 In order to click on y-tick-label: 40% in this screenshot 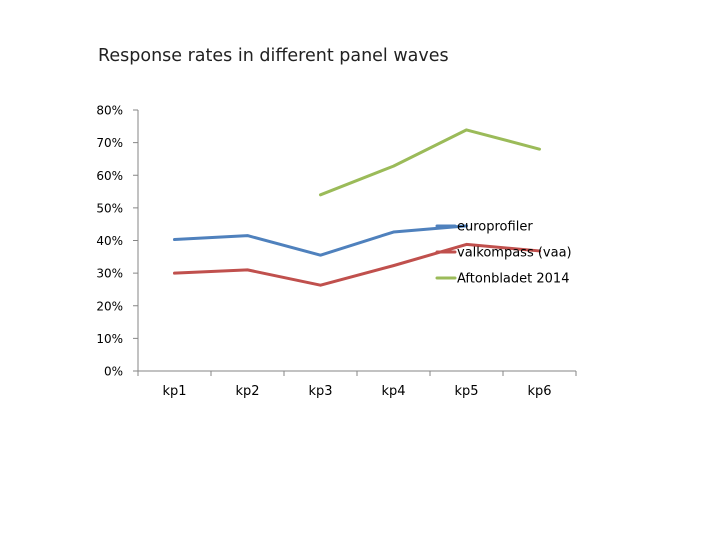, I will do `click(109, 241)`.